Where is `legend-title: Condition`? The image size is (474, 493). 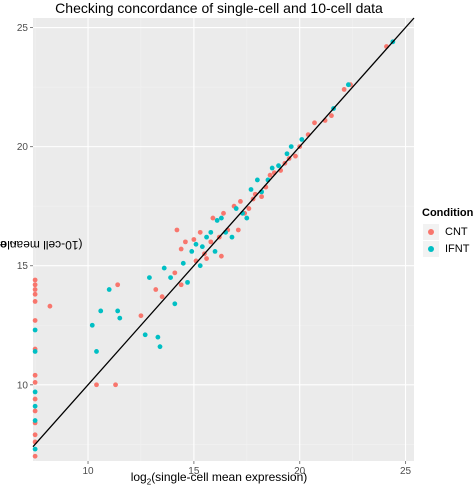 legend-title: Condition is located at coordinates (448, 213).